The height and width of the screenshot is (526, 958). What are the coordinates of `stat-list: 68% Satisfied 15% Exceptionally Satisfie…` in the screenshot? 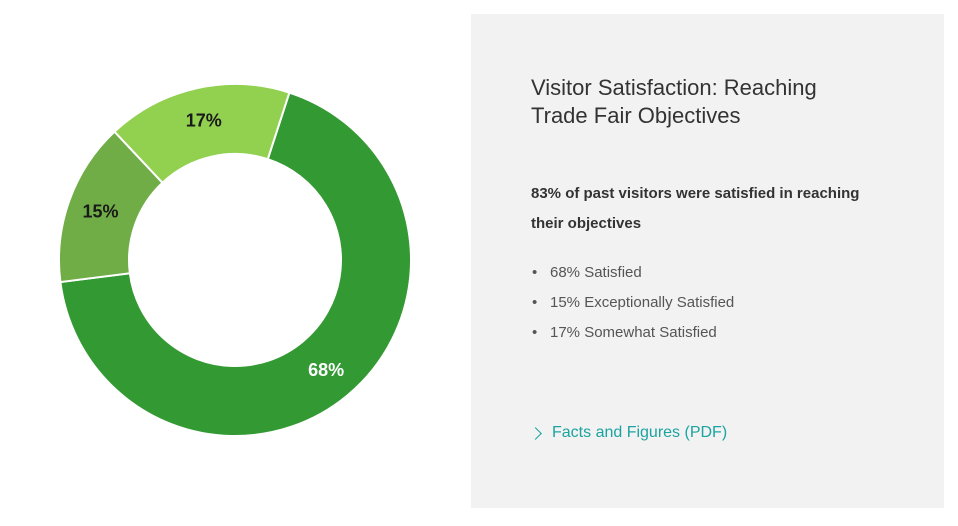 It's located at (632, 303).